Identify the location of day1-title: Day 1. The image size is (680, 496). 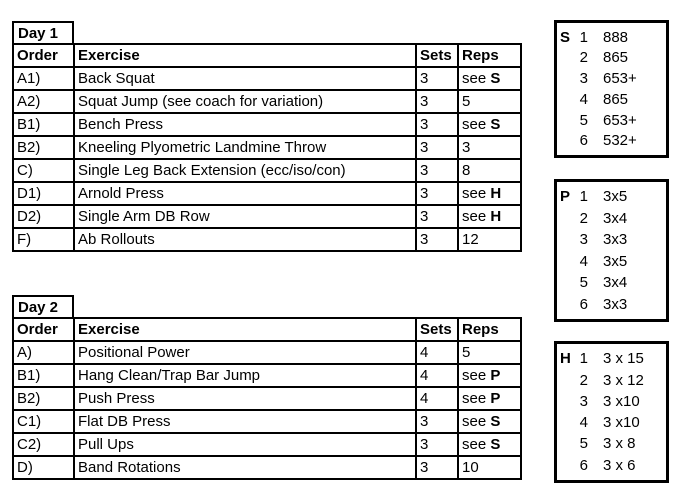
(43, 33).